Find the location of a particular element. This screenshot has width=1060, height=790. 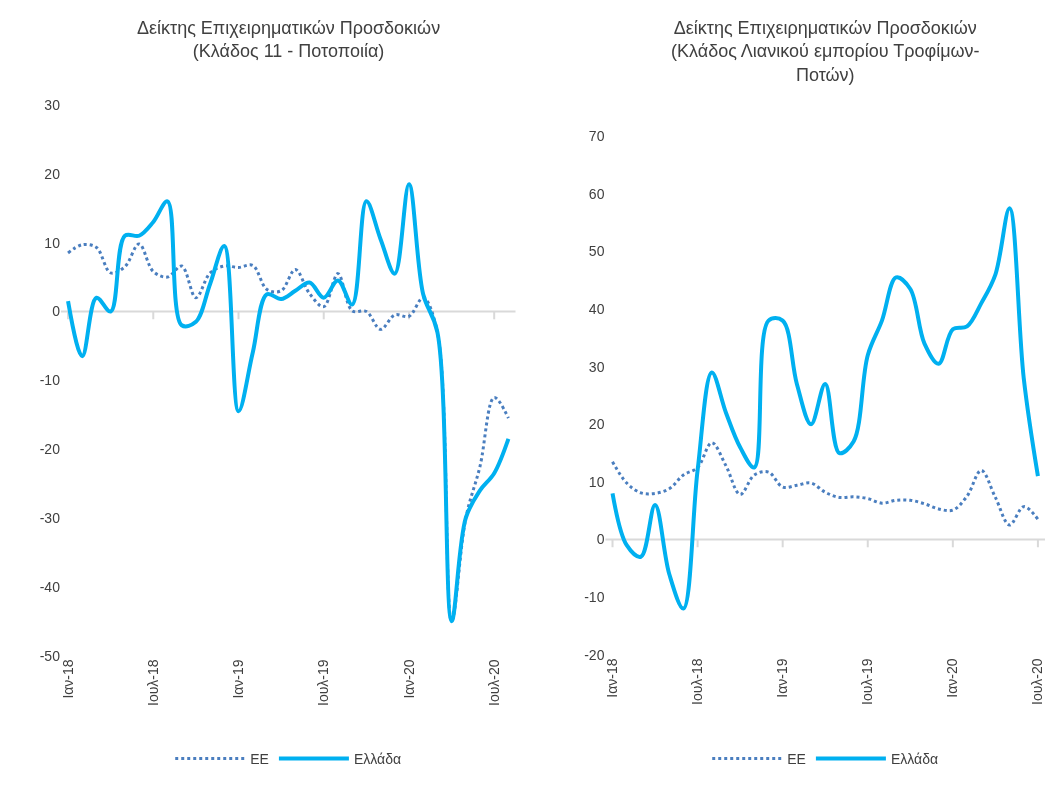

y-tick-label: 40 is located at coordinates (596, 309).